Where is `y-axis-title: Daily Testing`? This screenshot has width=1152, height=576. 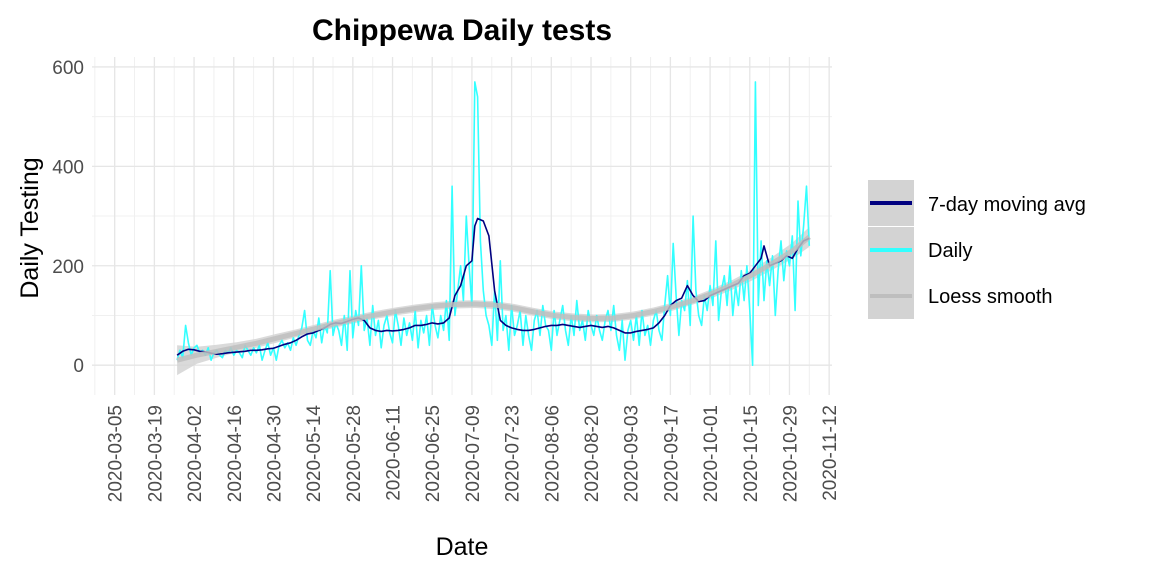 y-axis-title: Daily Testing is located at coordinates (30, 227).